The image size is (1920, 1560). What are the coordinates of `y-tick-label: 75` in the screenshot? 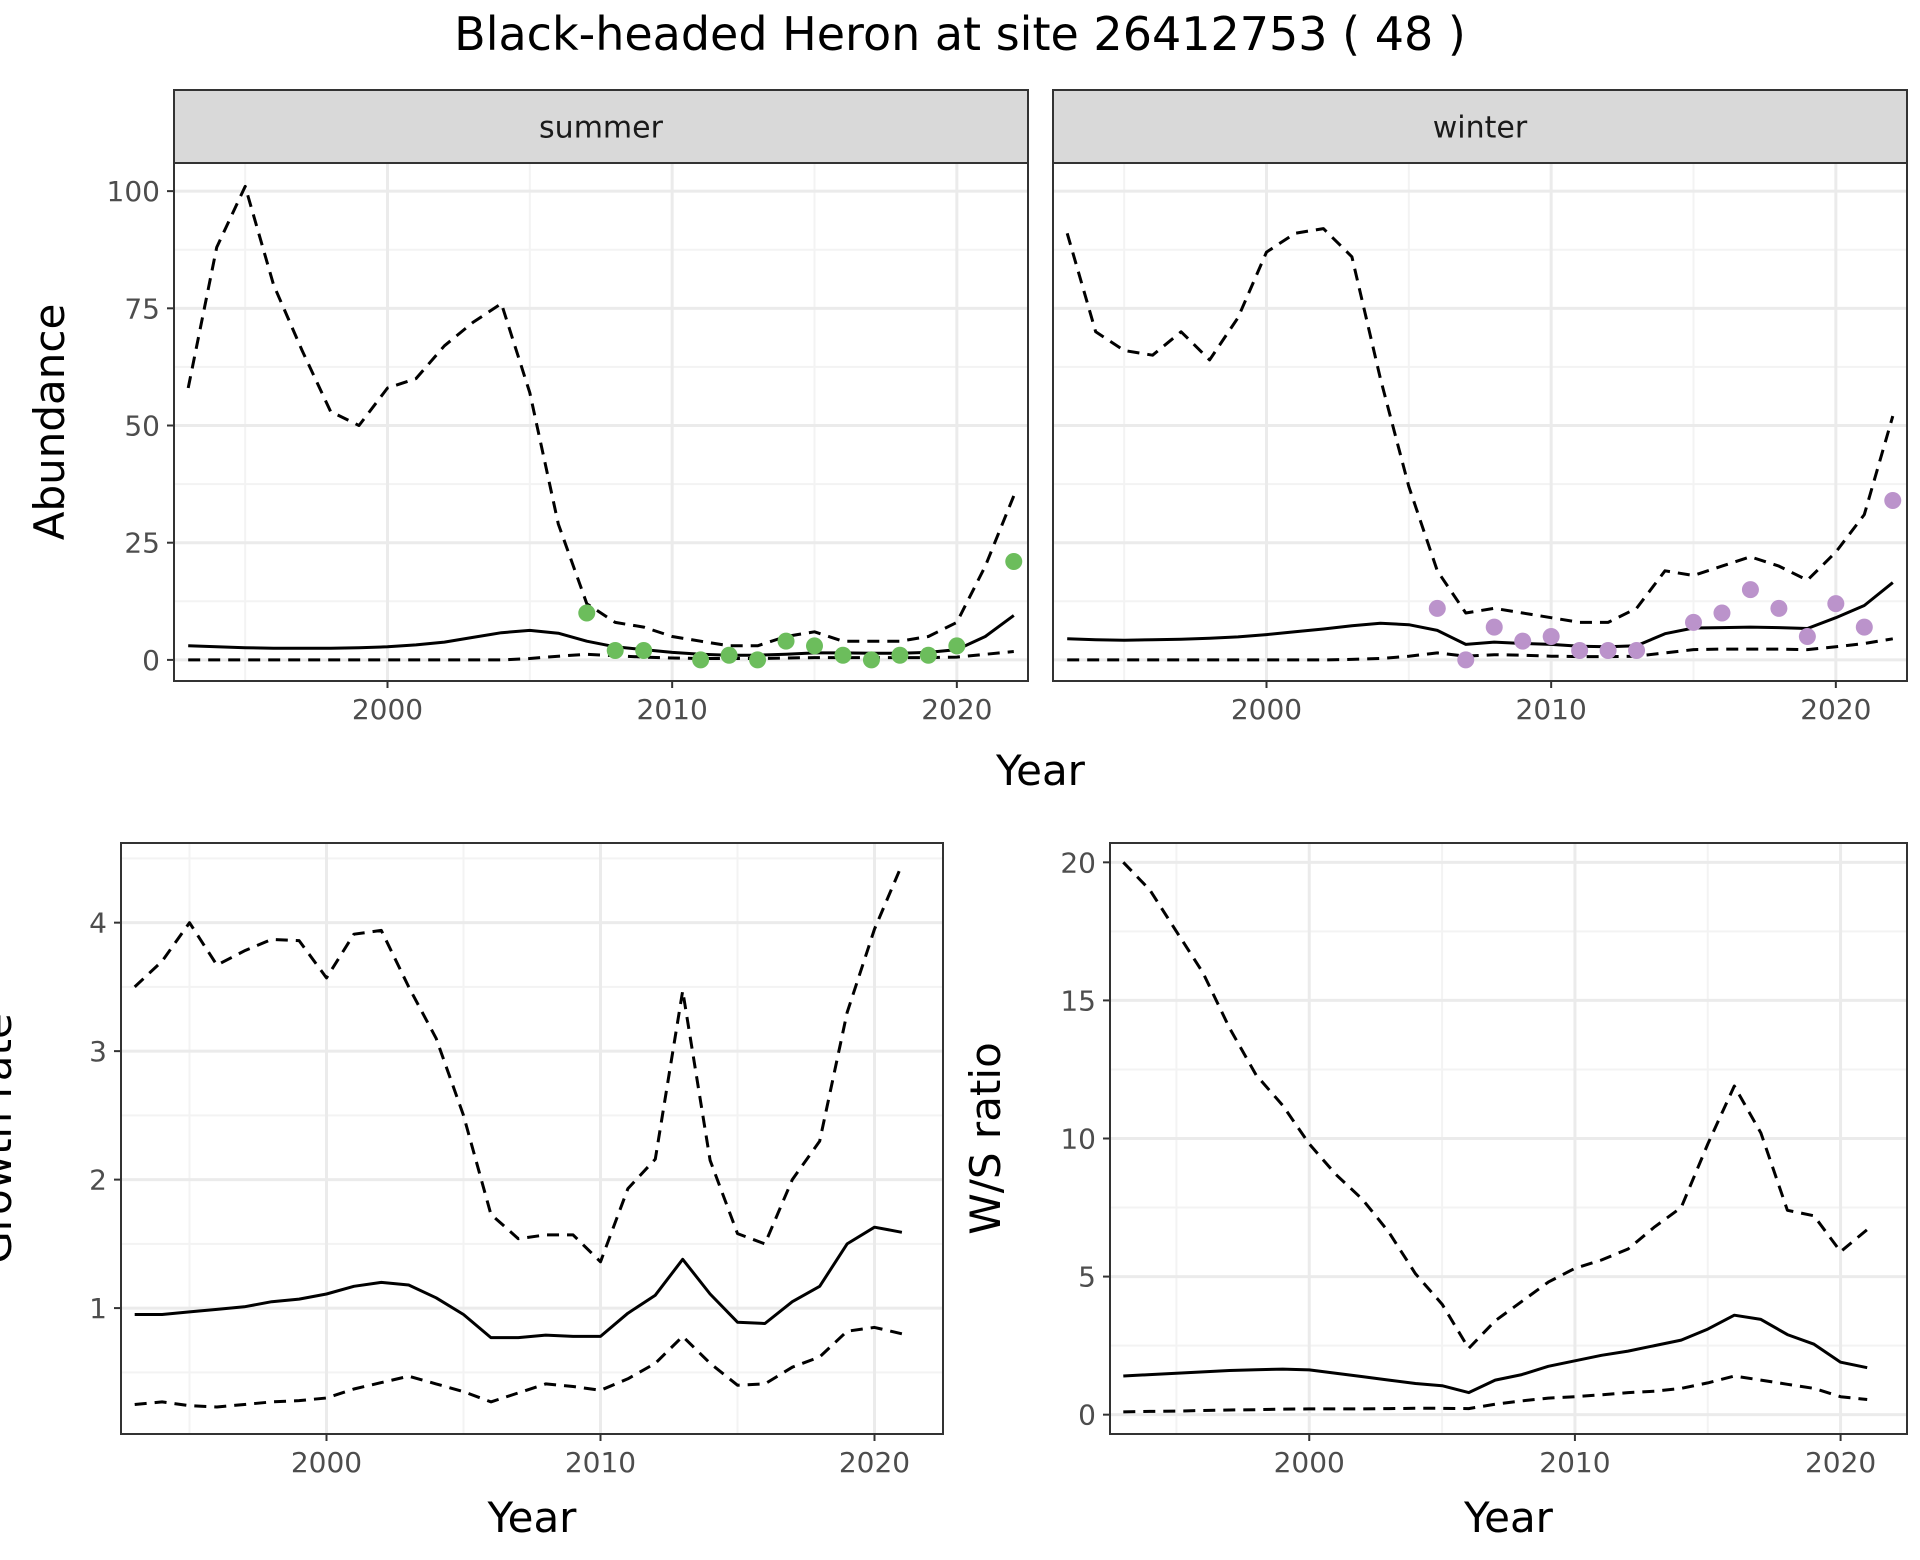 It's located at (142, 308).